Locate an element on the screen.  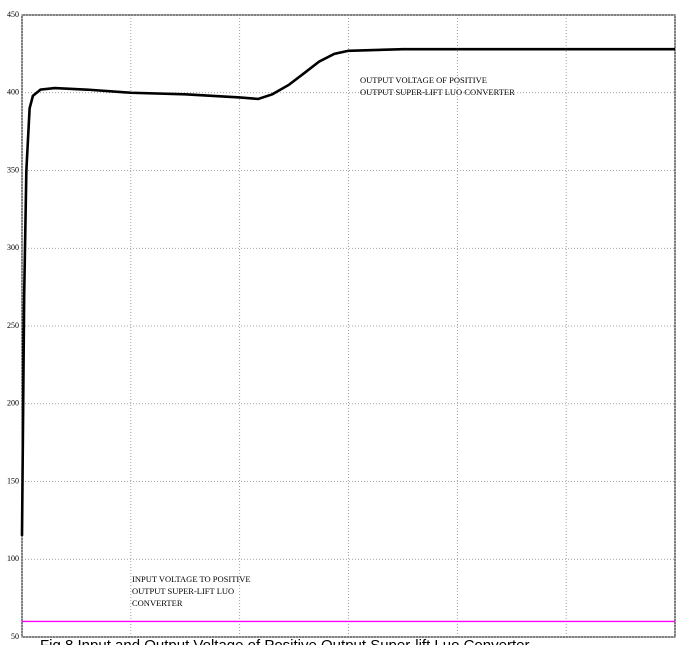
y-tick-label: 200 is located at coordinates (13, 403).